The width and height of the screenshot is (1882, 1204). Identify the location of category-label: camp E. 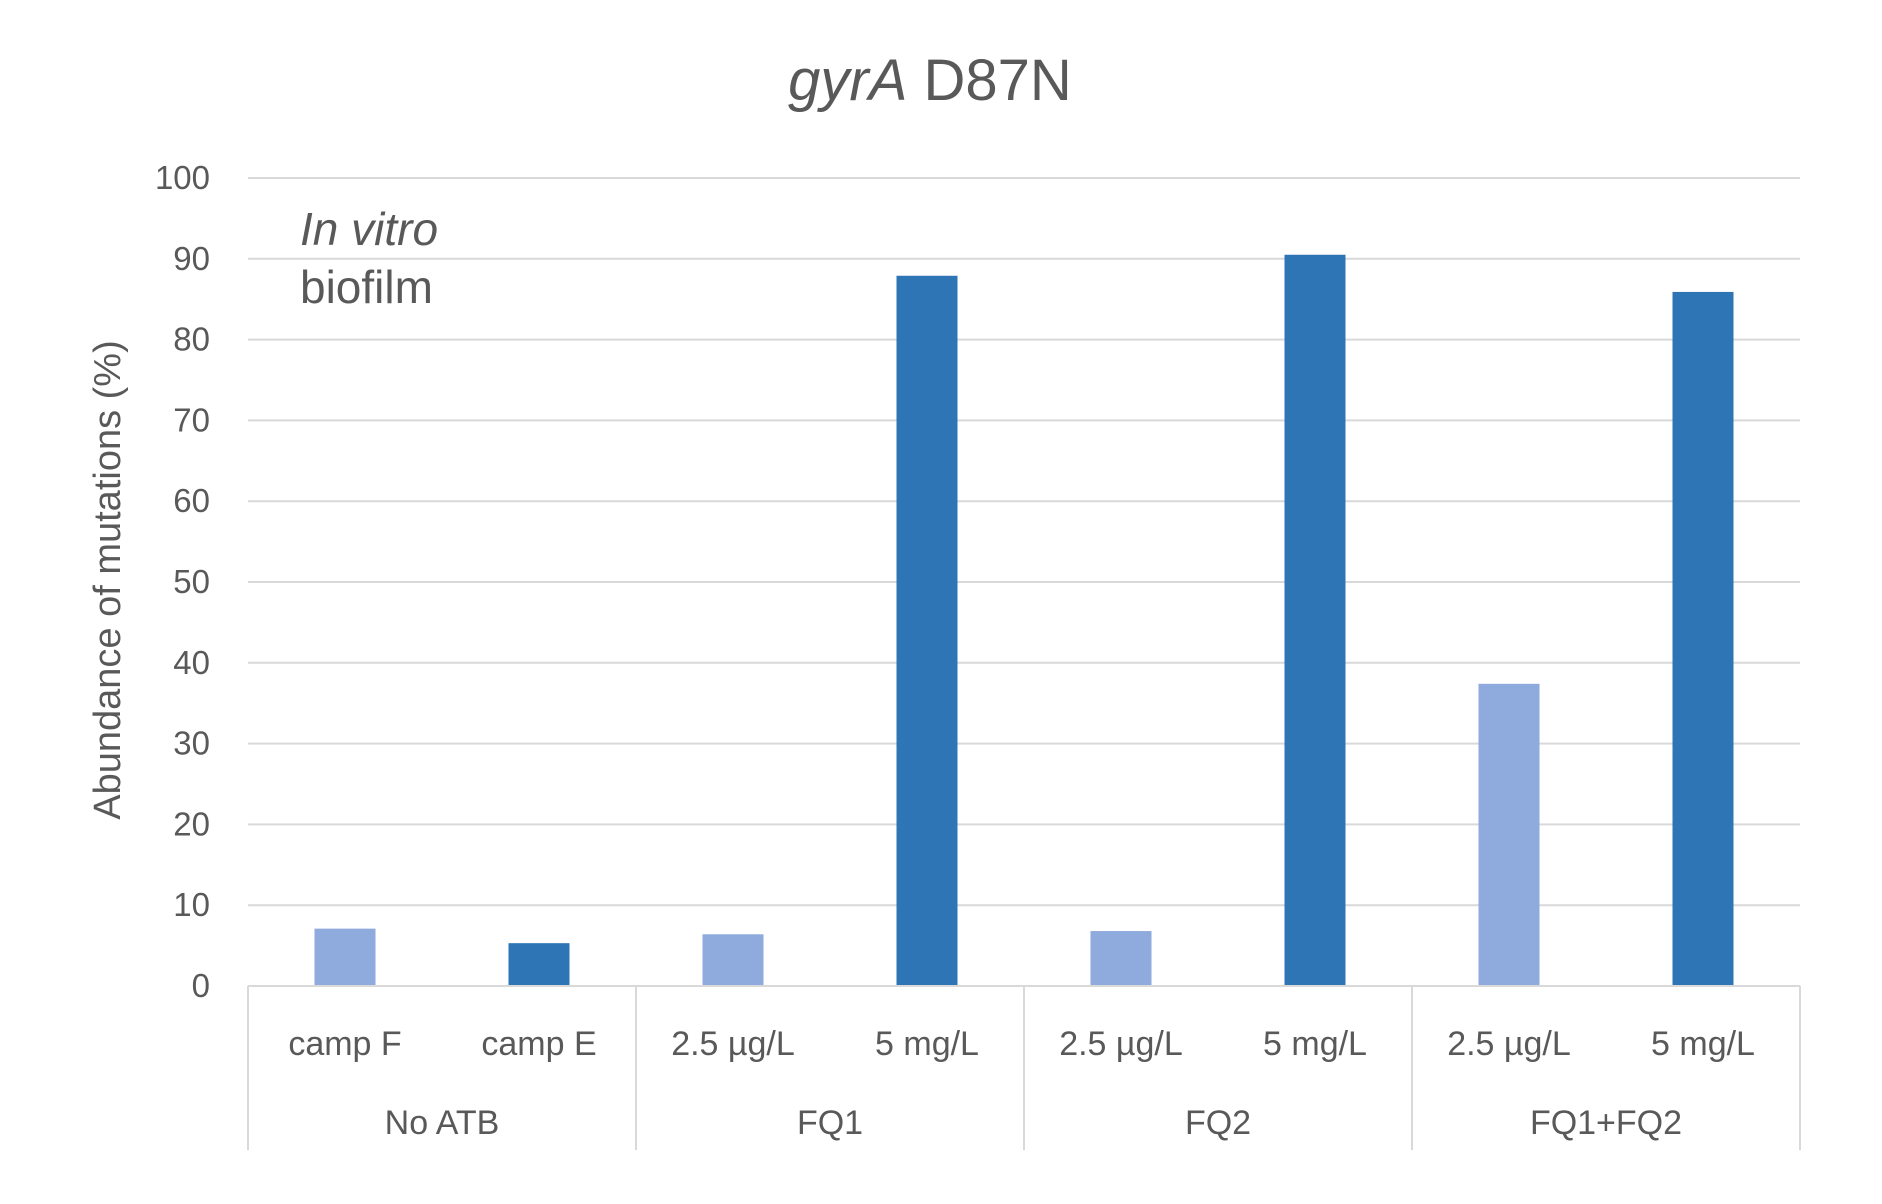
(538, 1044).